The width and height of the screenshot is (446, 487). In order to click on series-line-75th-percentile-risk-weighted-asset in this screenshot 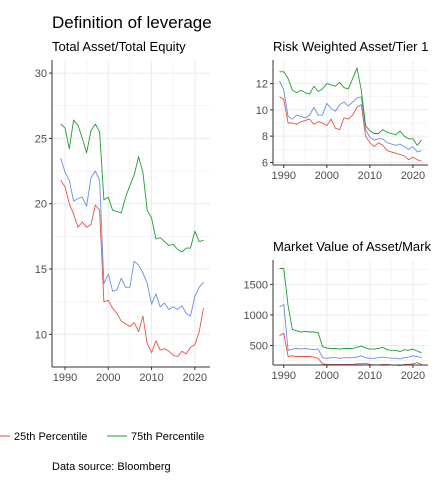, I will do `click(350, 106)`.